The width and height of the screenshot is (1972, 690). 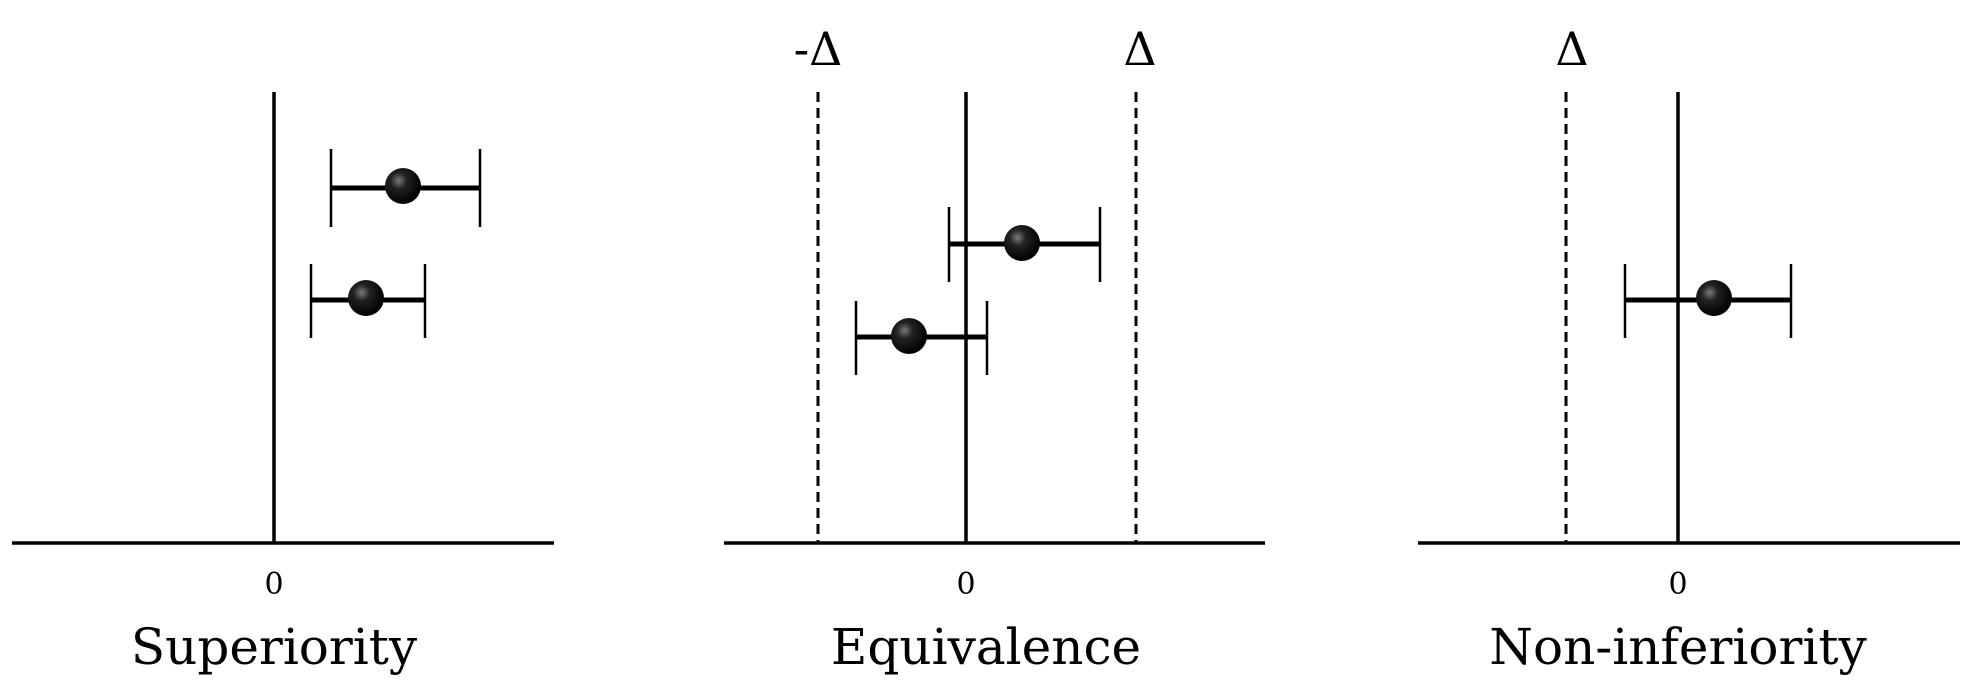 I want to click on lower-margin-label: -Δ, so click(x=818, y=49).